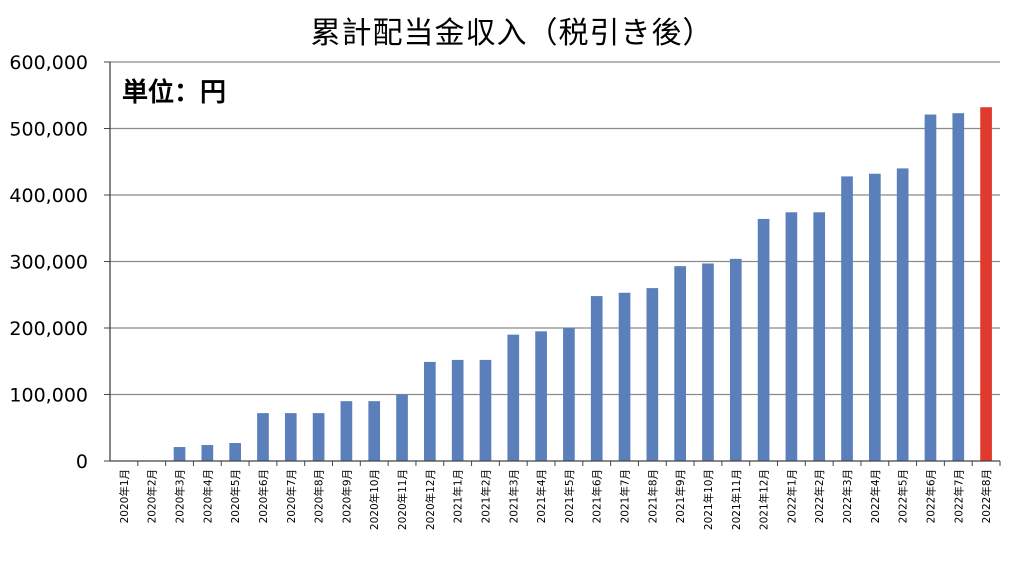 This screenshot has height=563, width=1024. Describe the element at coordinates (402, 499) in the screenshot. I see `x-tick-label: 2020年11月` at that location.